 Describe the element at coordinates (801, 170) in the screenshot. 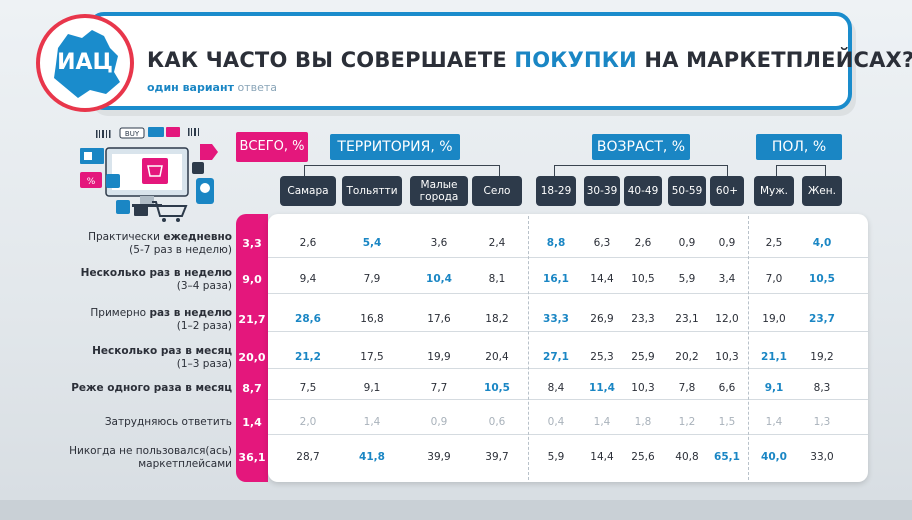

I see `sex-bracket` at that location.